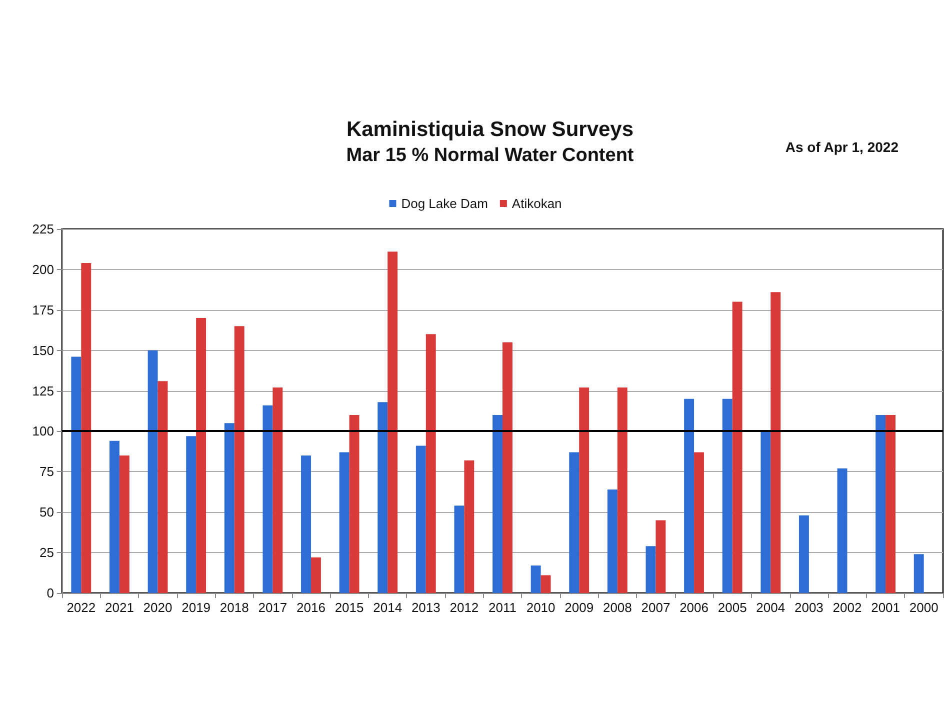 The height and width of the screenshot is (726, 951). What do you see at coordinates (47, 472) in the screenshot?
I see `y-tick-label: 75` at bounding box center [47, 472].